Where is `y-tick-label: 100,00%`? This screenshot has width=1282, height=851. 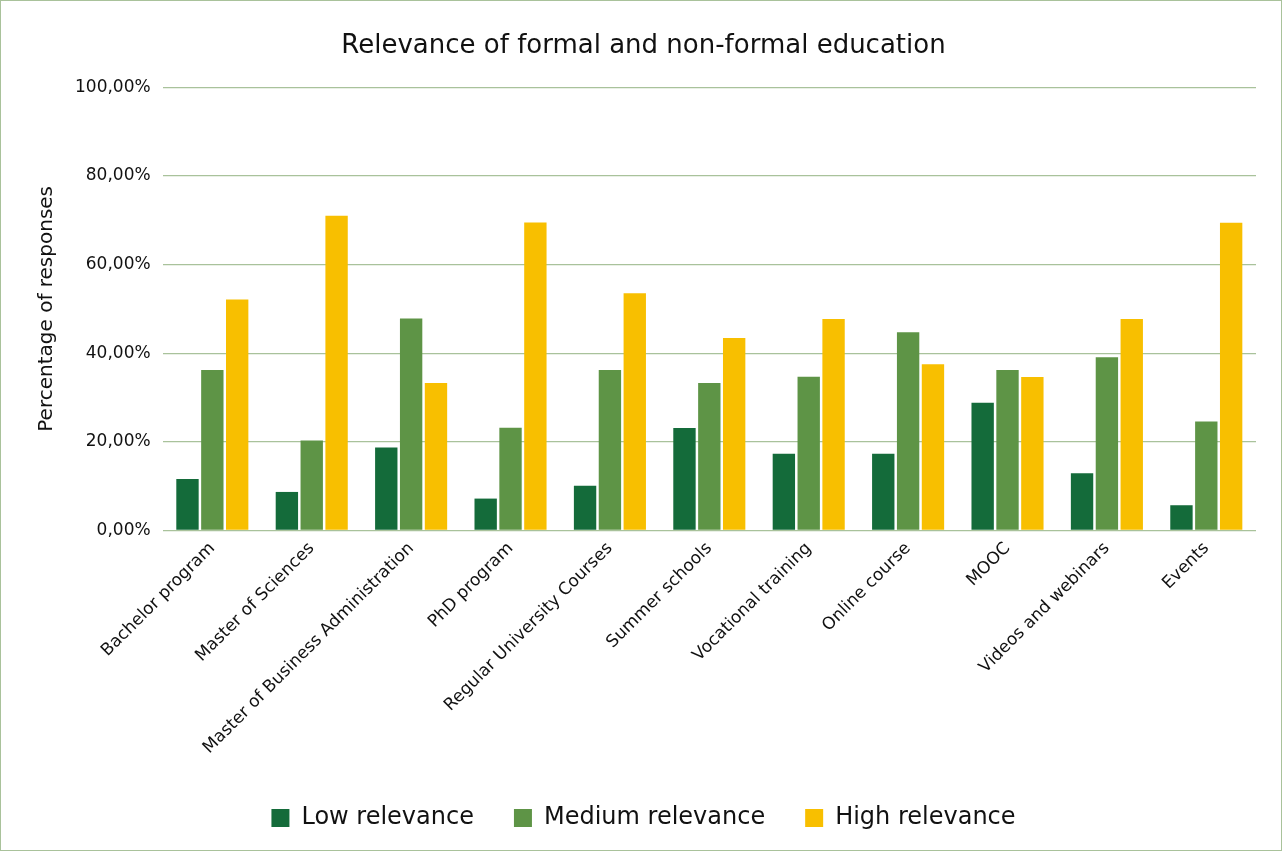
y-tick-label: 100,00% is located at coordinates (113, 85).